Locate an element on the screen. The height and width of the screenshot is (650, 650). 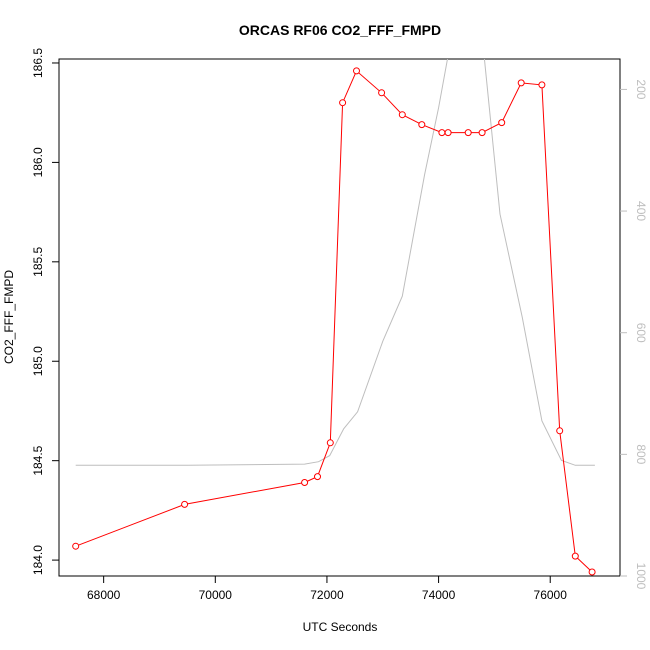
x-tick-label: 68000 is located at coordinates (104, 595).